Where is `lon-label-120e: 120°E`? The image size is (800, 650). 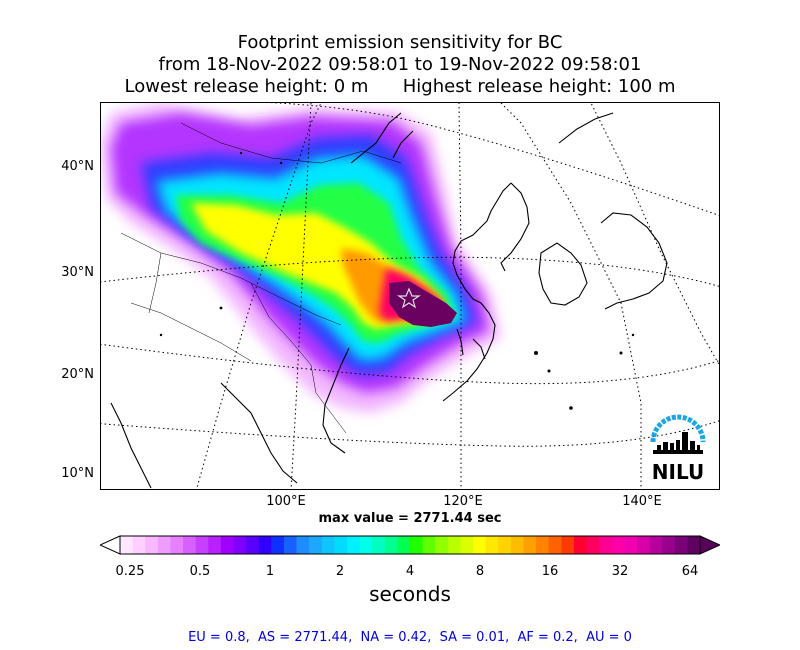 lon-label-120e: 120°E is located at coordinates (463, 501).